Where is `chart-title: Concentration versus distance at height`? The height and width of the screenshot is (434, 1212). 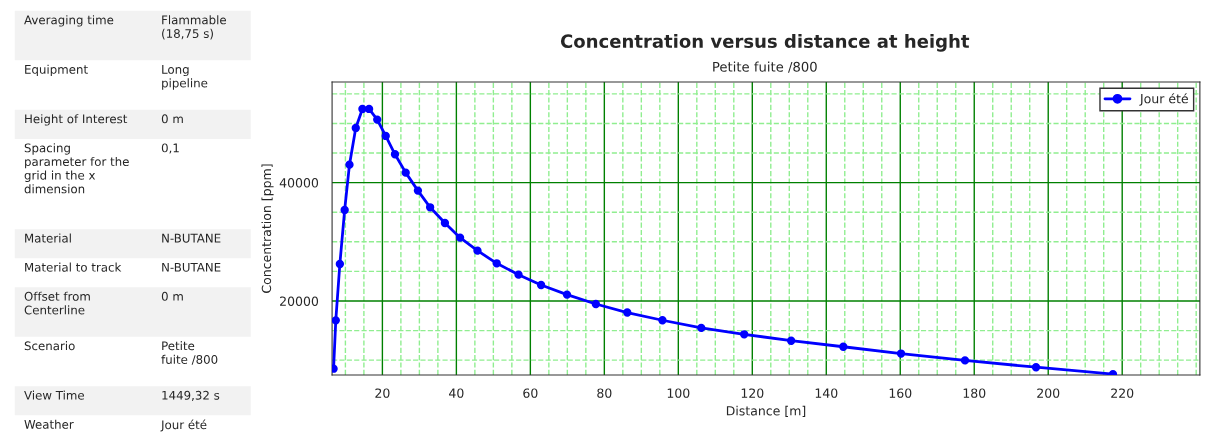 chart-title: Concentration versus distance at height is located at coordinates (765, 43).